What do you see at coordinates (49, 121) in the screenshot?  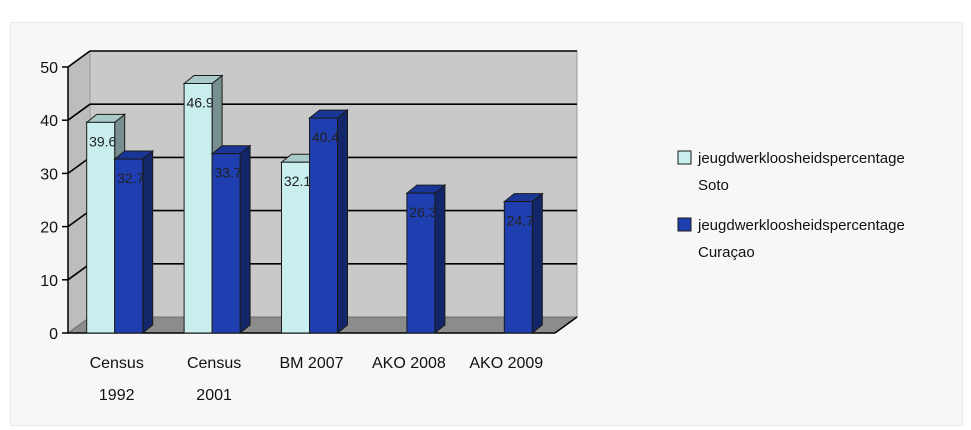 I see `y-tick-label: 40` at bounding box center [49, 121].